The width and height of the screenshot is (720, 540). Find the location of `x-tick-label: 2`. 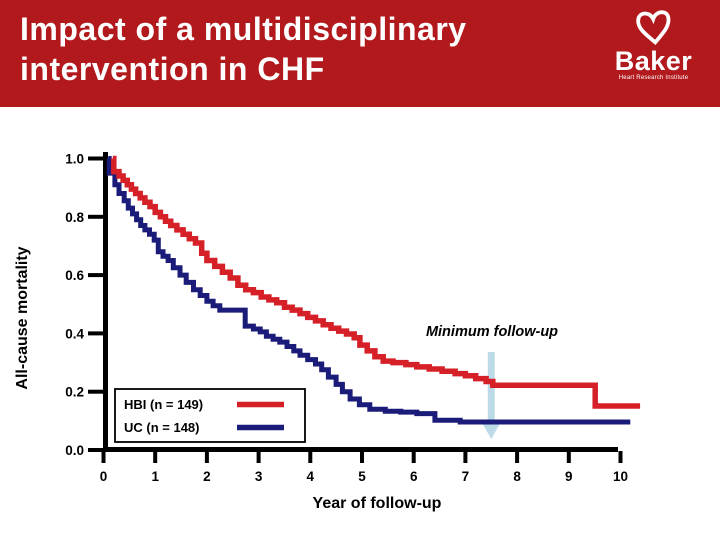

x-tick-label: 2 is located at coordinates (207, 476).